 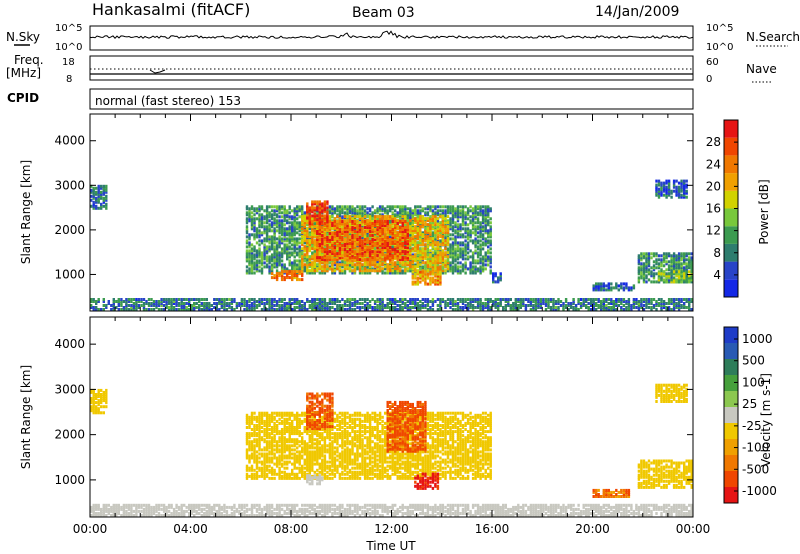 What do you see at coordinates (68, 28) in the screenshot?
I see `nsky-tick-top: 10^5` at bounding box center [68, 28].